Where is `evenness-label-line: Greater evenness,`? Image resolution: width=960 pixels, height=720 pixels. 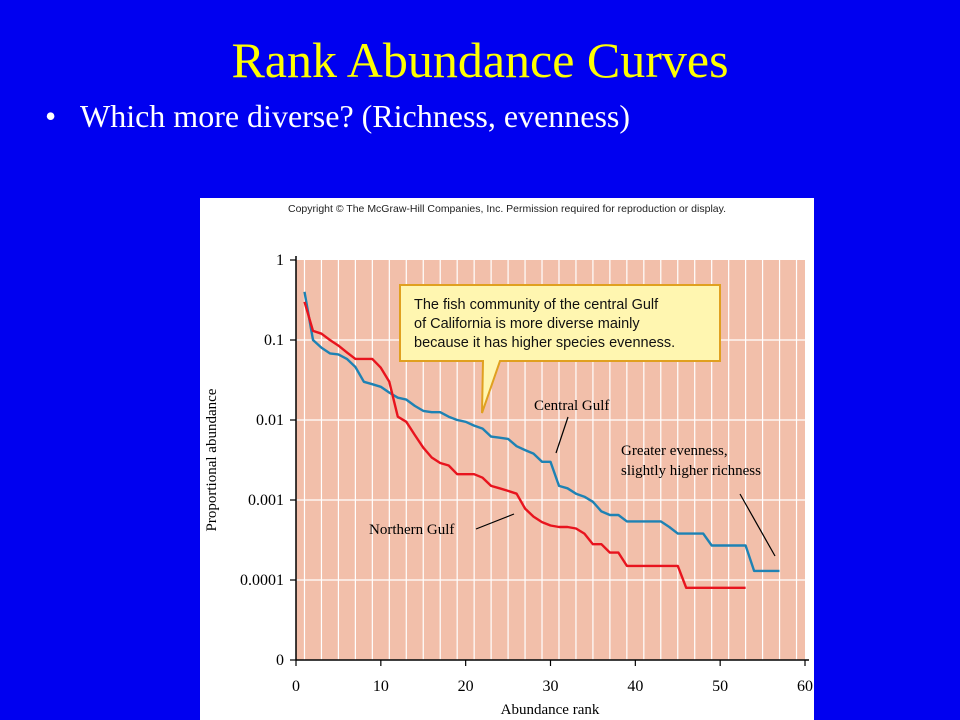
evenness-label-line: Greater evenness, is located at coordinates (674, 451).